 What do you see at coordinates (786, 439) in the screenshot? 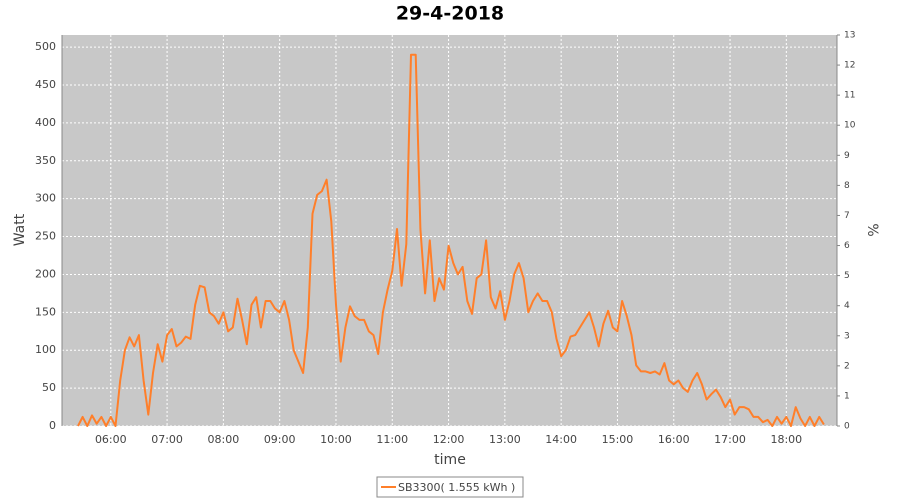
I see `x-tick-label: 18:00` at bounding box center [786, 439].